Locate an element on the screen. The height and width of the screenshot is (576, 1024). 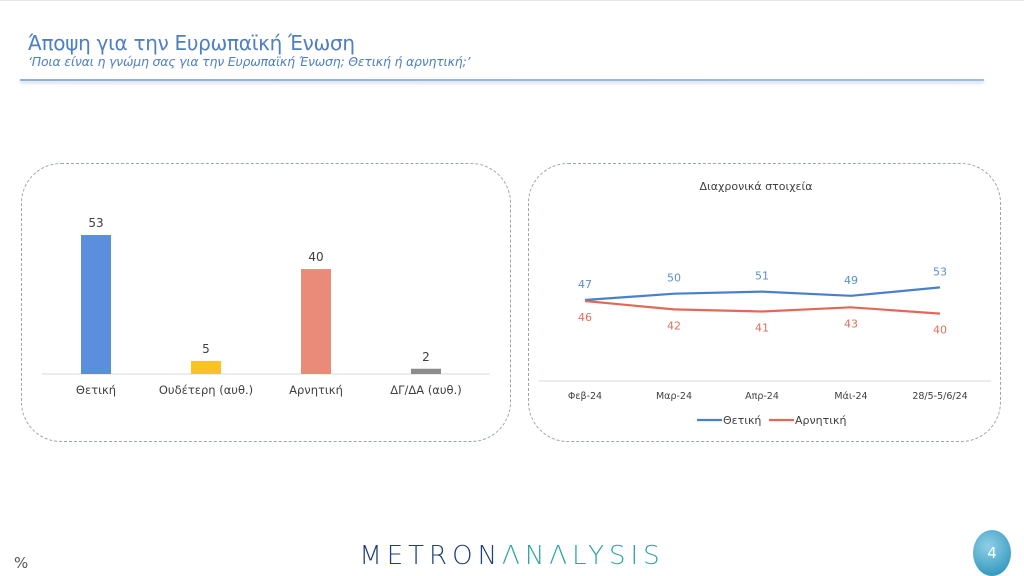
bar-value-label: 5 is located at coordinates (206, 349).